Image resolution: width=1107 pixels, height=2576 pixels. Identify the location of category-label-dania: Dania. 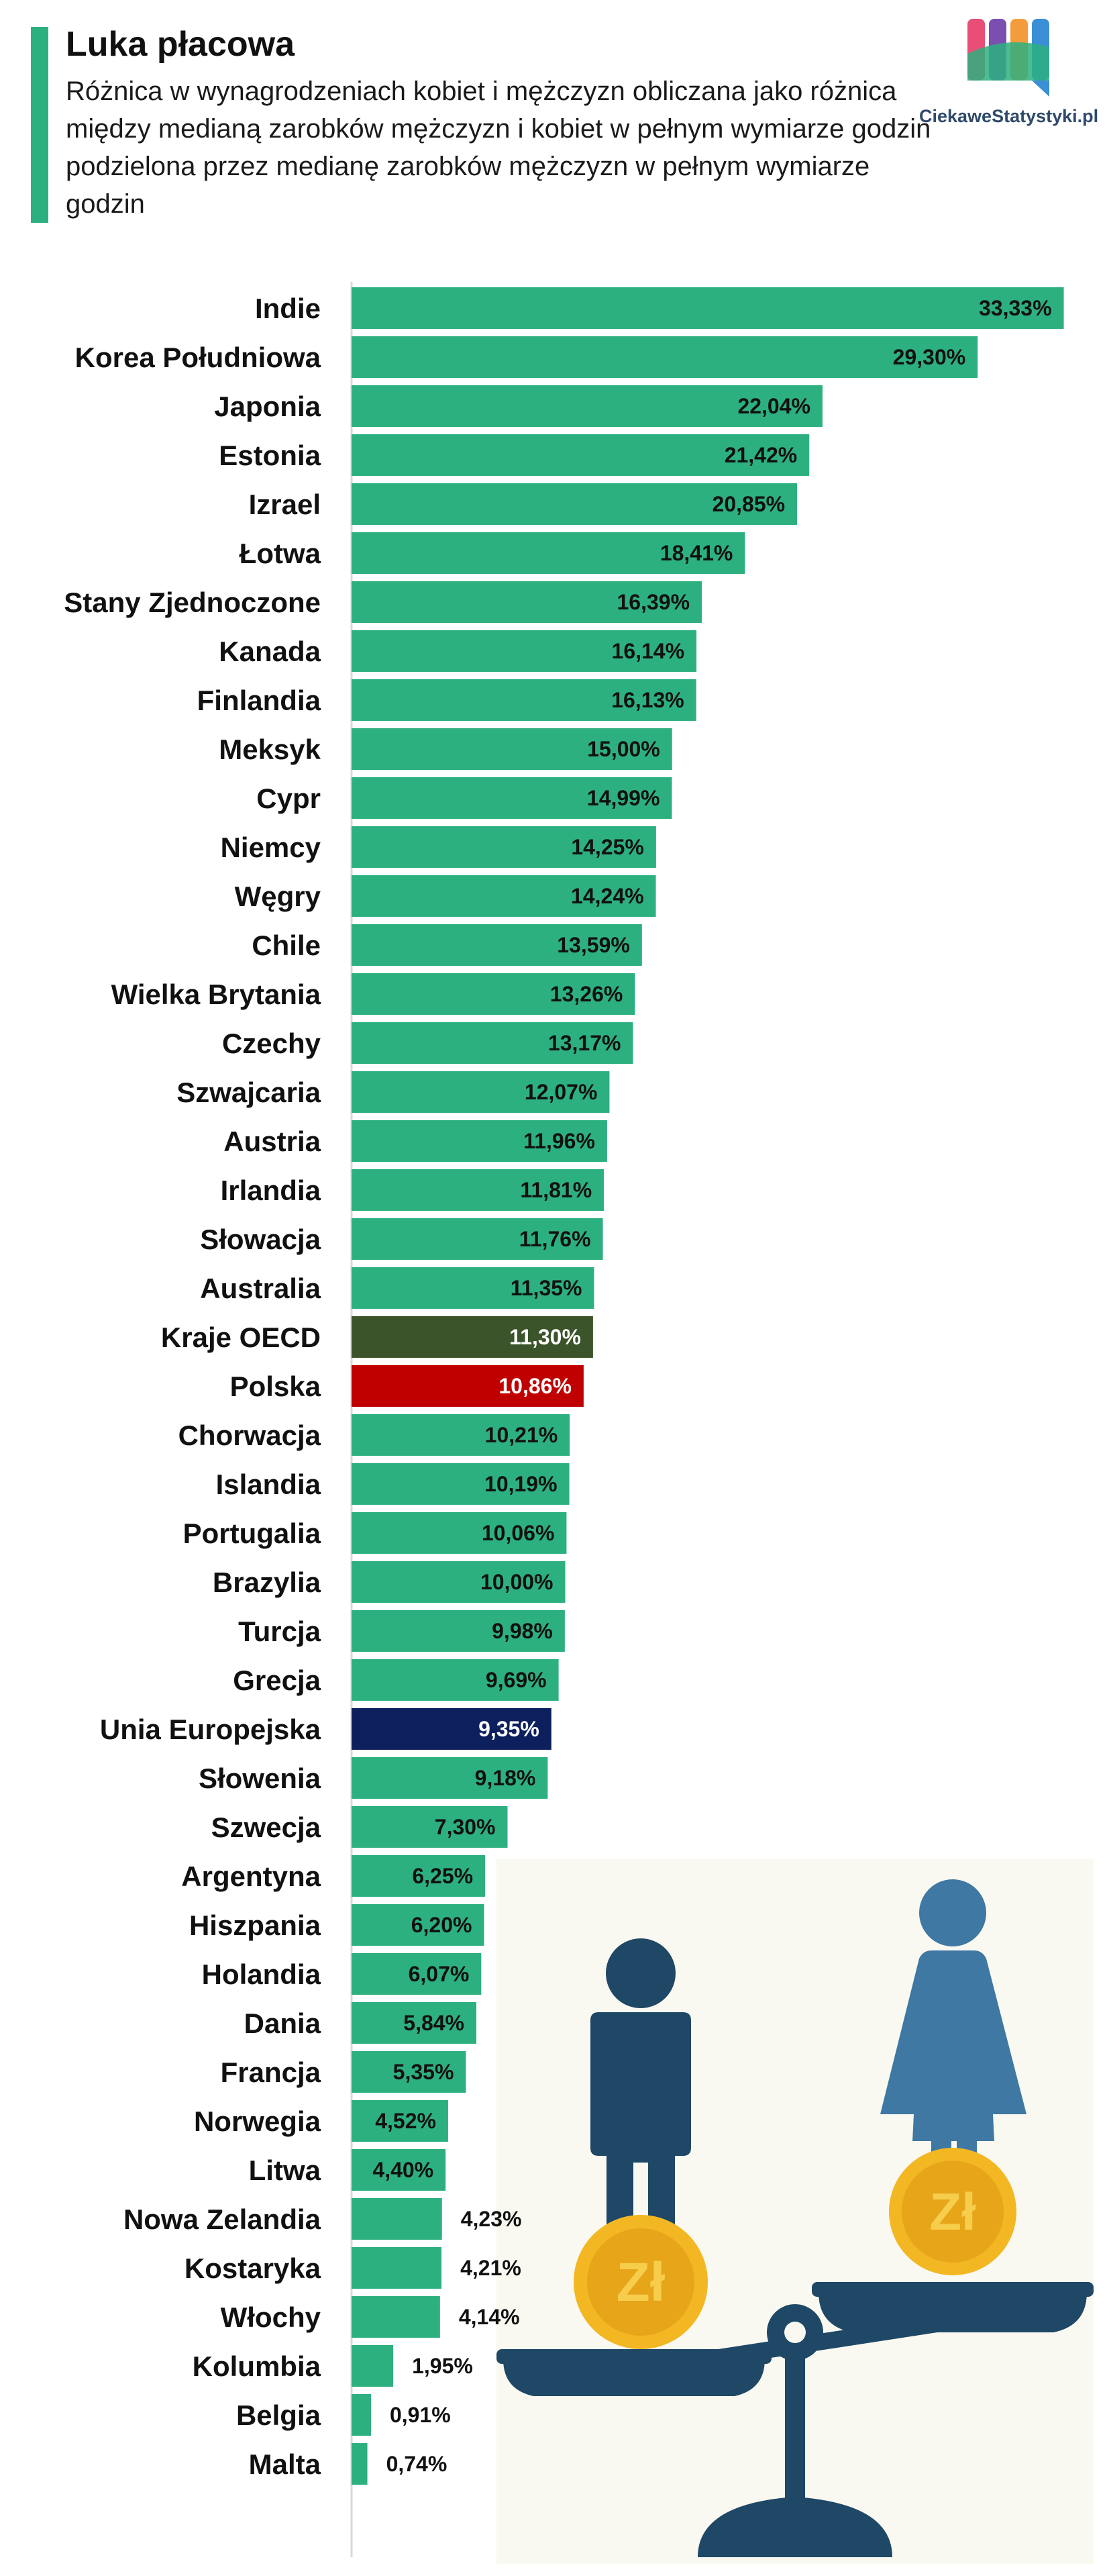
(282, 2023).